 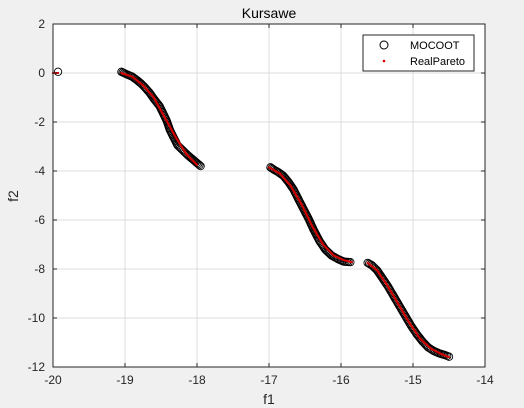 I want to click on y-tick-labels: -12 -10 -8 -6 -4 -2 0 2, so click(x=37, y=195).